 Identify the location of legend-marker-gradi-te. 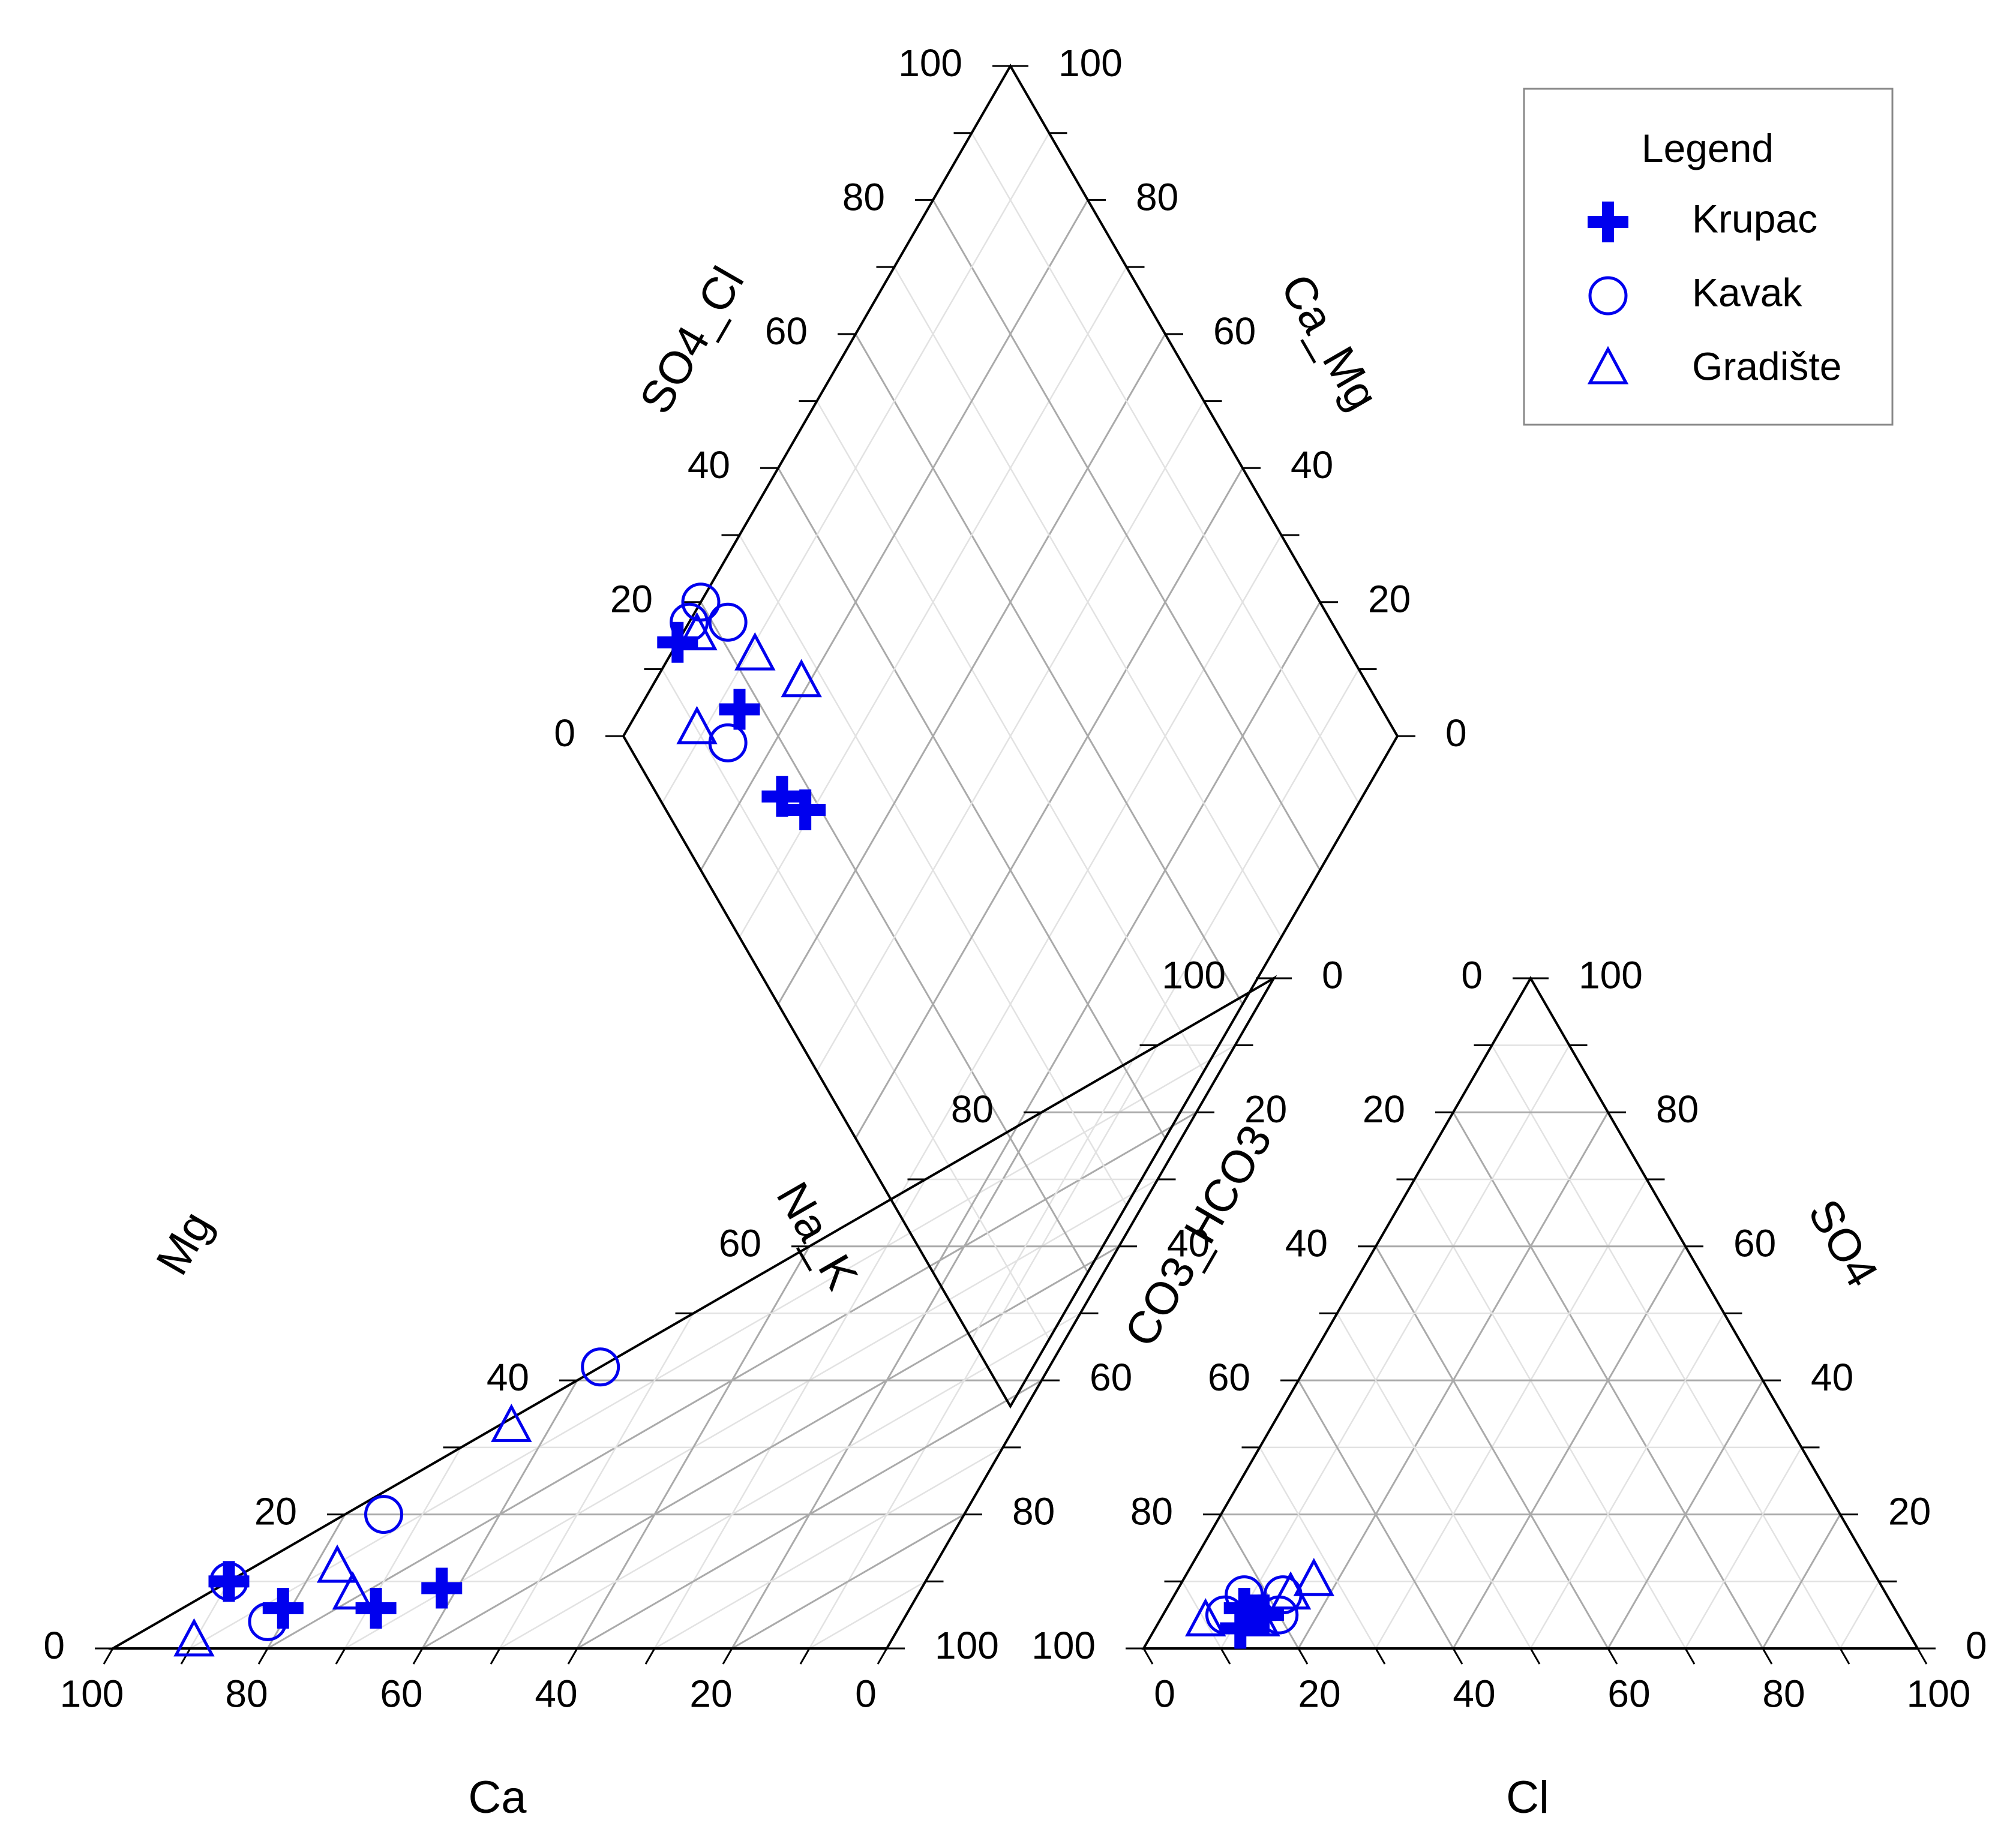
(1608, 366).